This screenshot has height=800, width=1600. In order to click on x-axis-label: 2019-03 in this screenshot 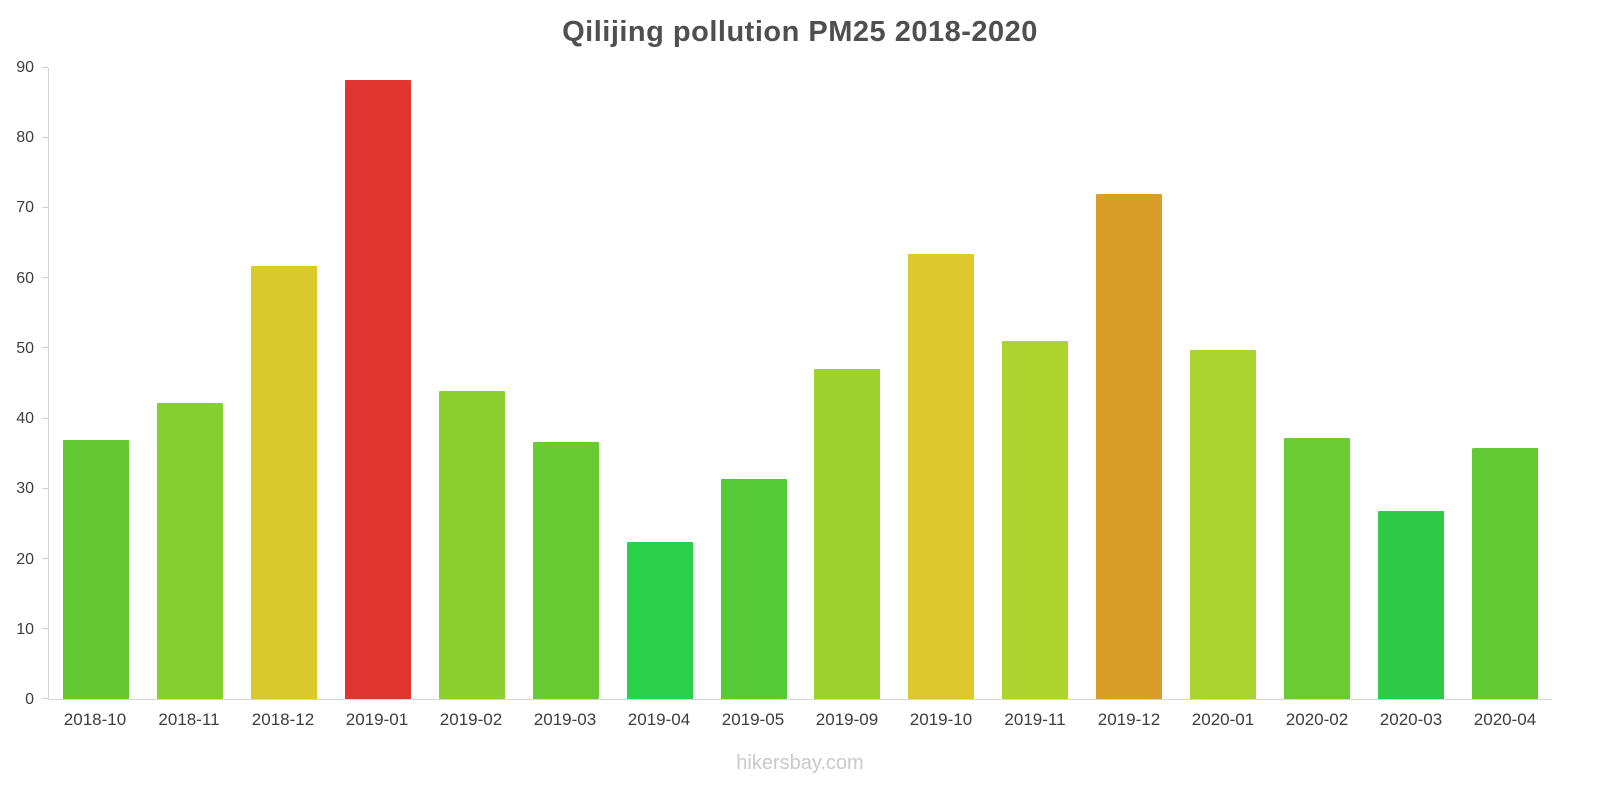, I will do `click(565, 719)`.